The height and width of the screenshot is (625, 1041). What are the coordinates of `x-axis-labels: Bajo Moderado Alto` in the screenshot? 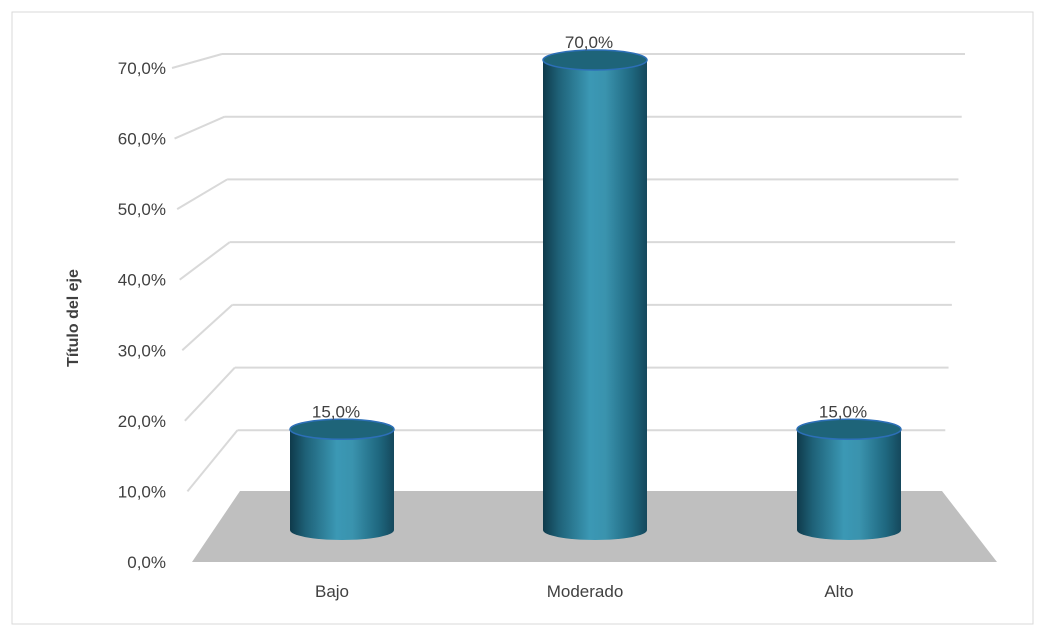 It's located at (584, 591).